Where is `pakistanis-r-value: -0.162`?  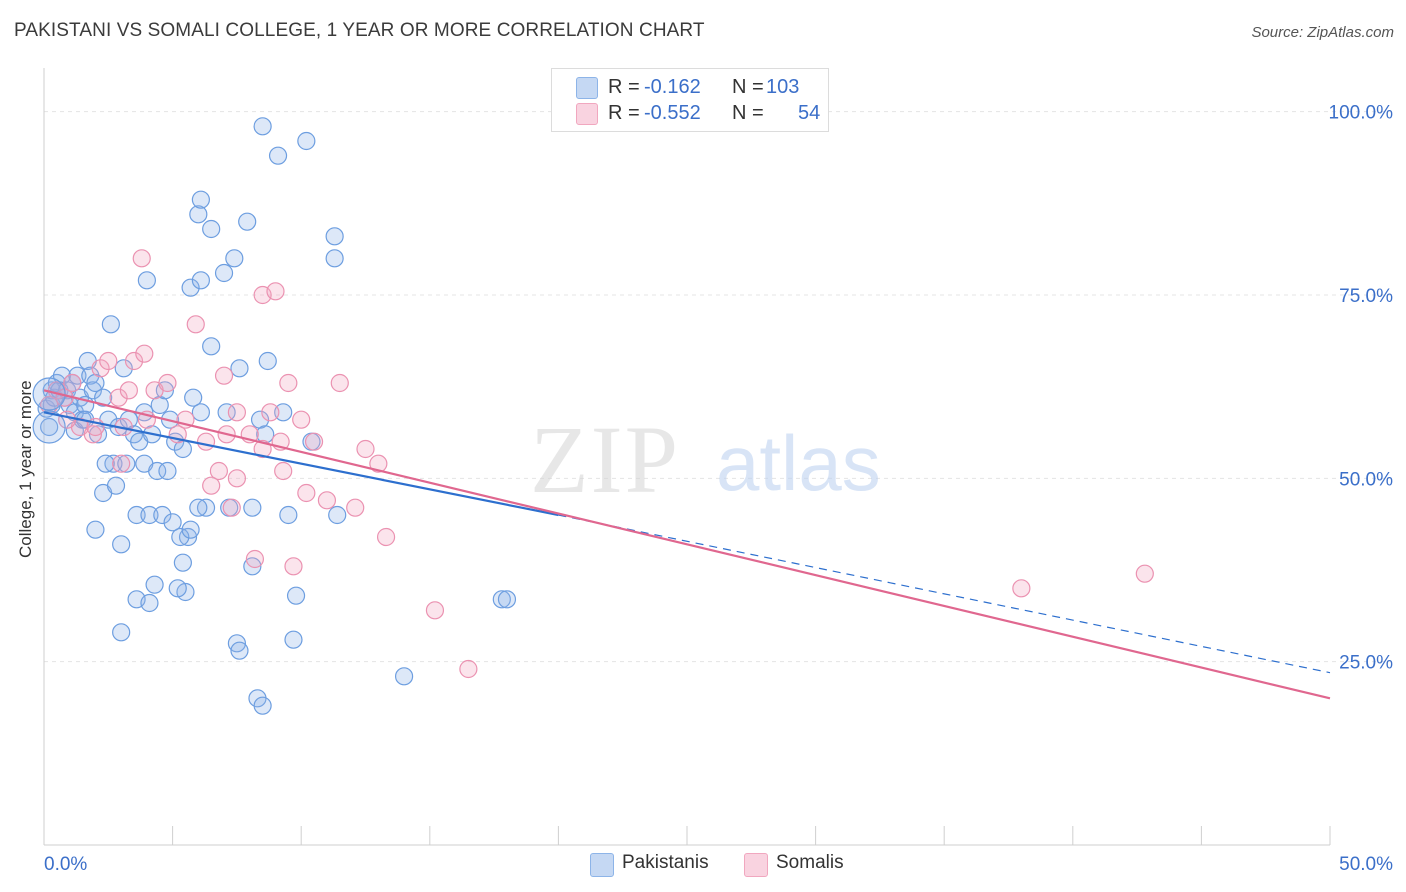
pakistanis-r-value: -0.162 is located at coordinates (672, 87).